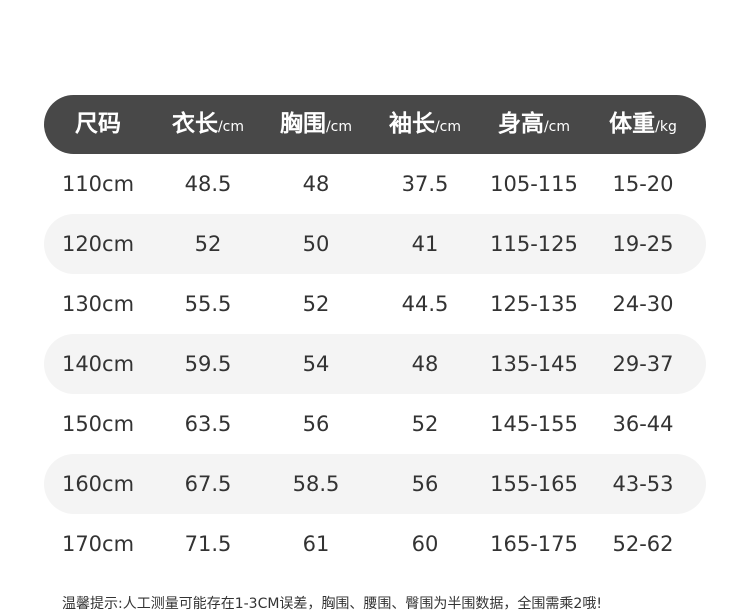  What do you see at coordinates (98, 484) in the screenshot?
I see `table-cell: 160cm` at bounding box center [98, 484].